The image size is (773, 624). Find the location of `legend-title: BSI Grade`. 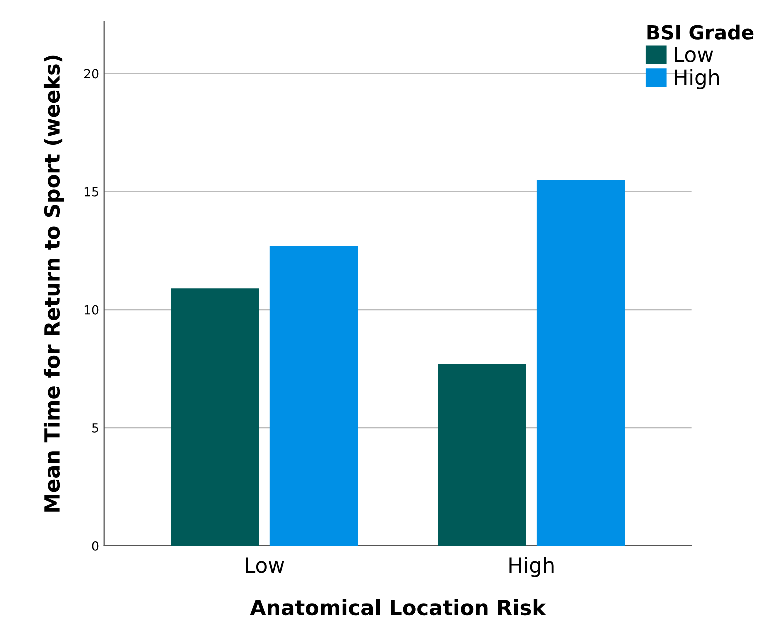

legend-title: BSI Grade is located at coordinates (701, 32).